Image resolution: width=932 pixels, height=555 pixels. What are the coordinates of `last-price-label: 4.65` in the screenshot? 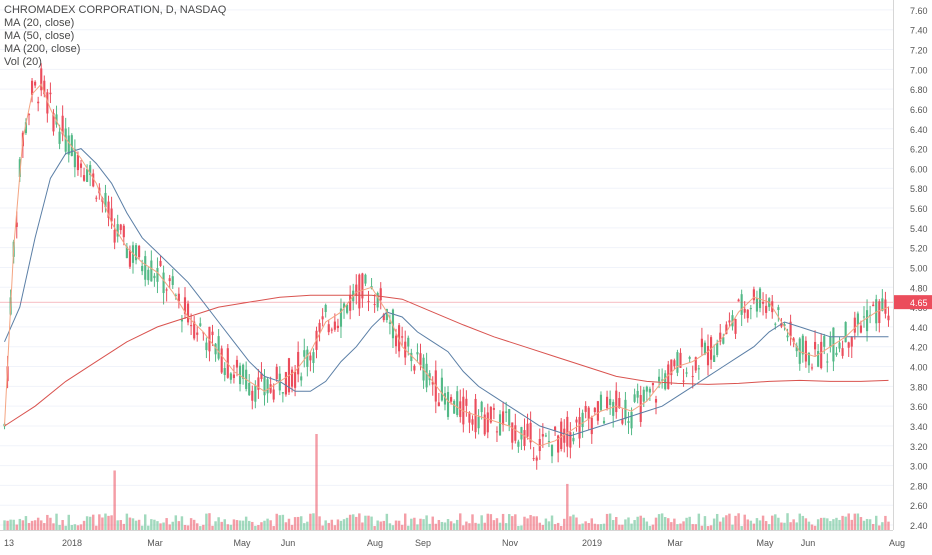 It's located at (919, 303).